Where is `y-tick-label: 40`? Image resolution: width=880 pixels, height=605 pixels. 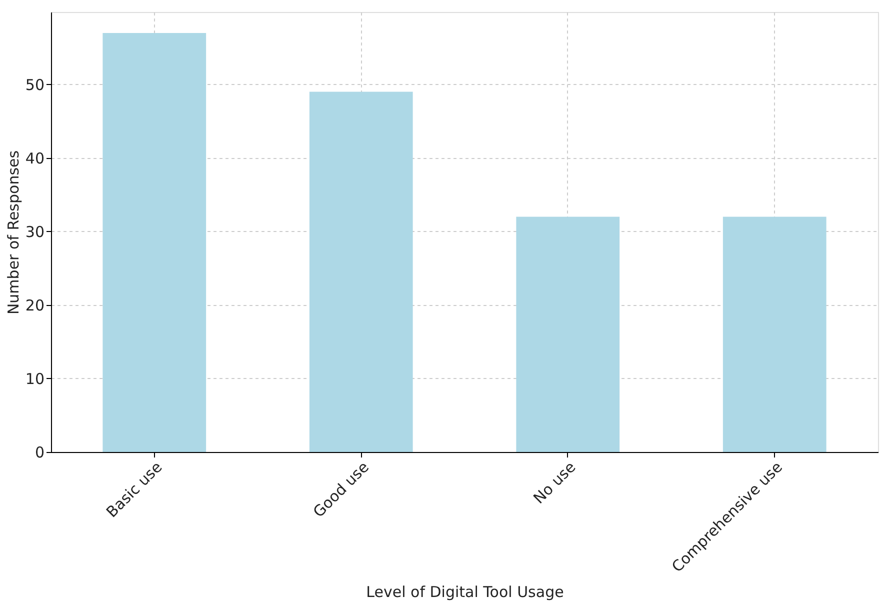
y-tick-label: 40 is located at coordinates (34, 158).